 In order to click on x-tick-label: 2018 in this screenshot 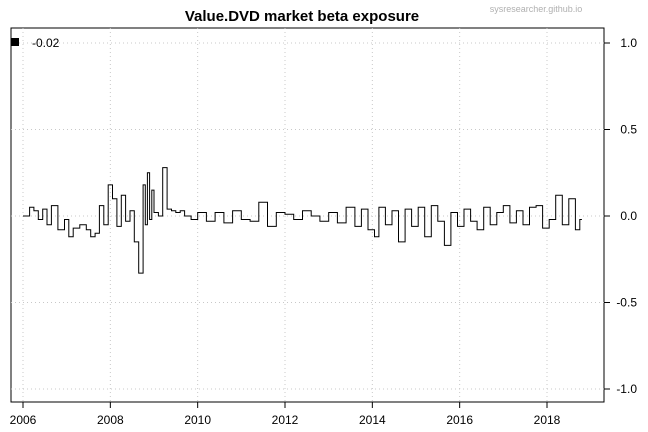, I will do `click(547, 420)`.